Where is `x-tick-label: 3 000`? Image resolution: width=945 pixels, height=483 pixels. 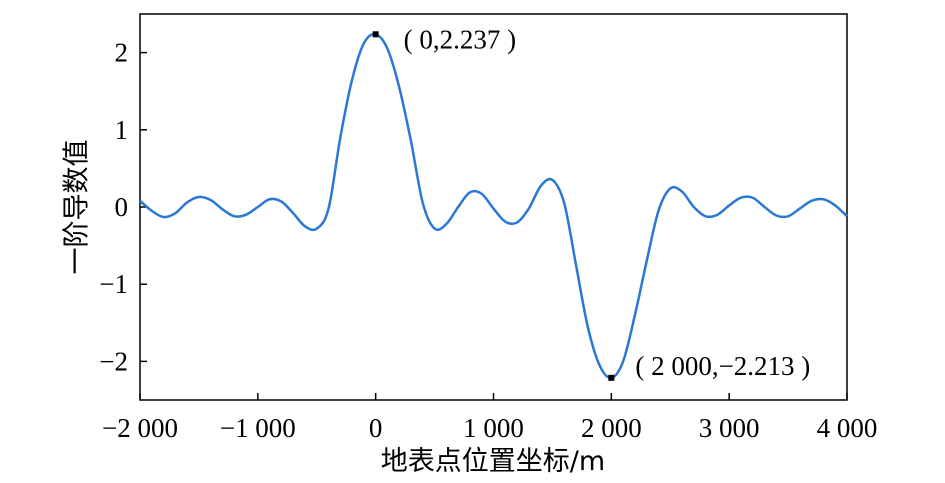 x-tick-label: 3 000 is located at coordinates (729, 428).